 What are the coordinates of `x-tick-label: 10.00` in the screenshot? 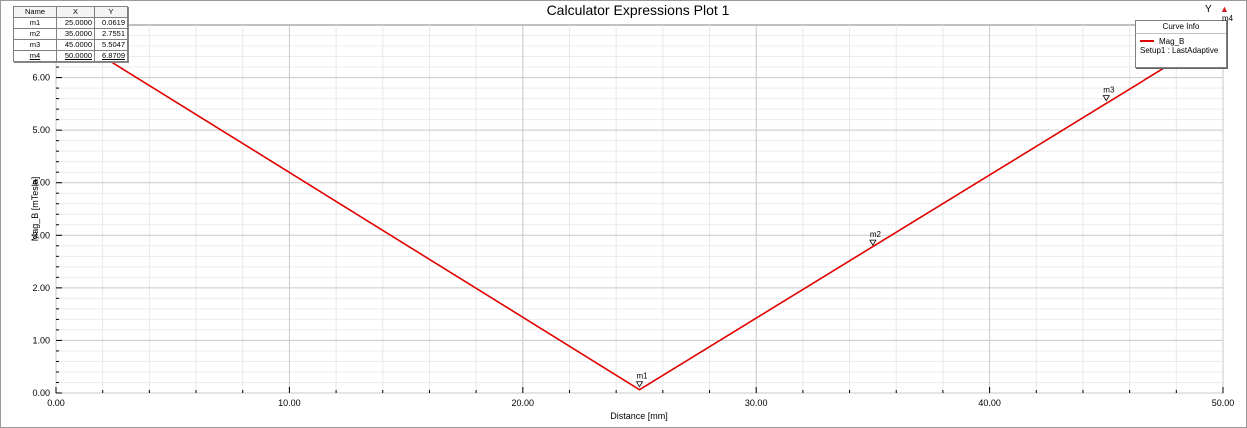 It's located at (289, 403).